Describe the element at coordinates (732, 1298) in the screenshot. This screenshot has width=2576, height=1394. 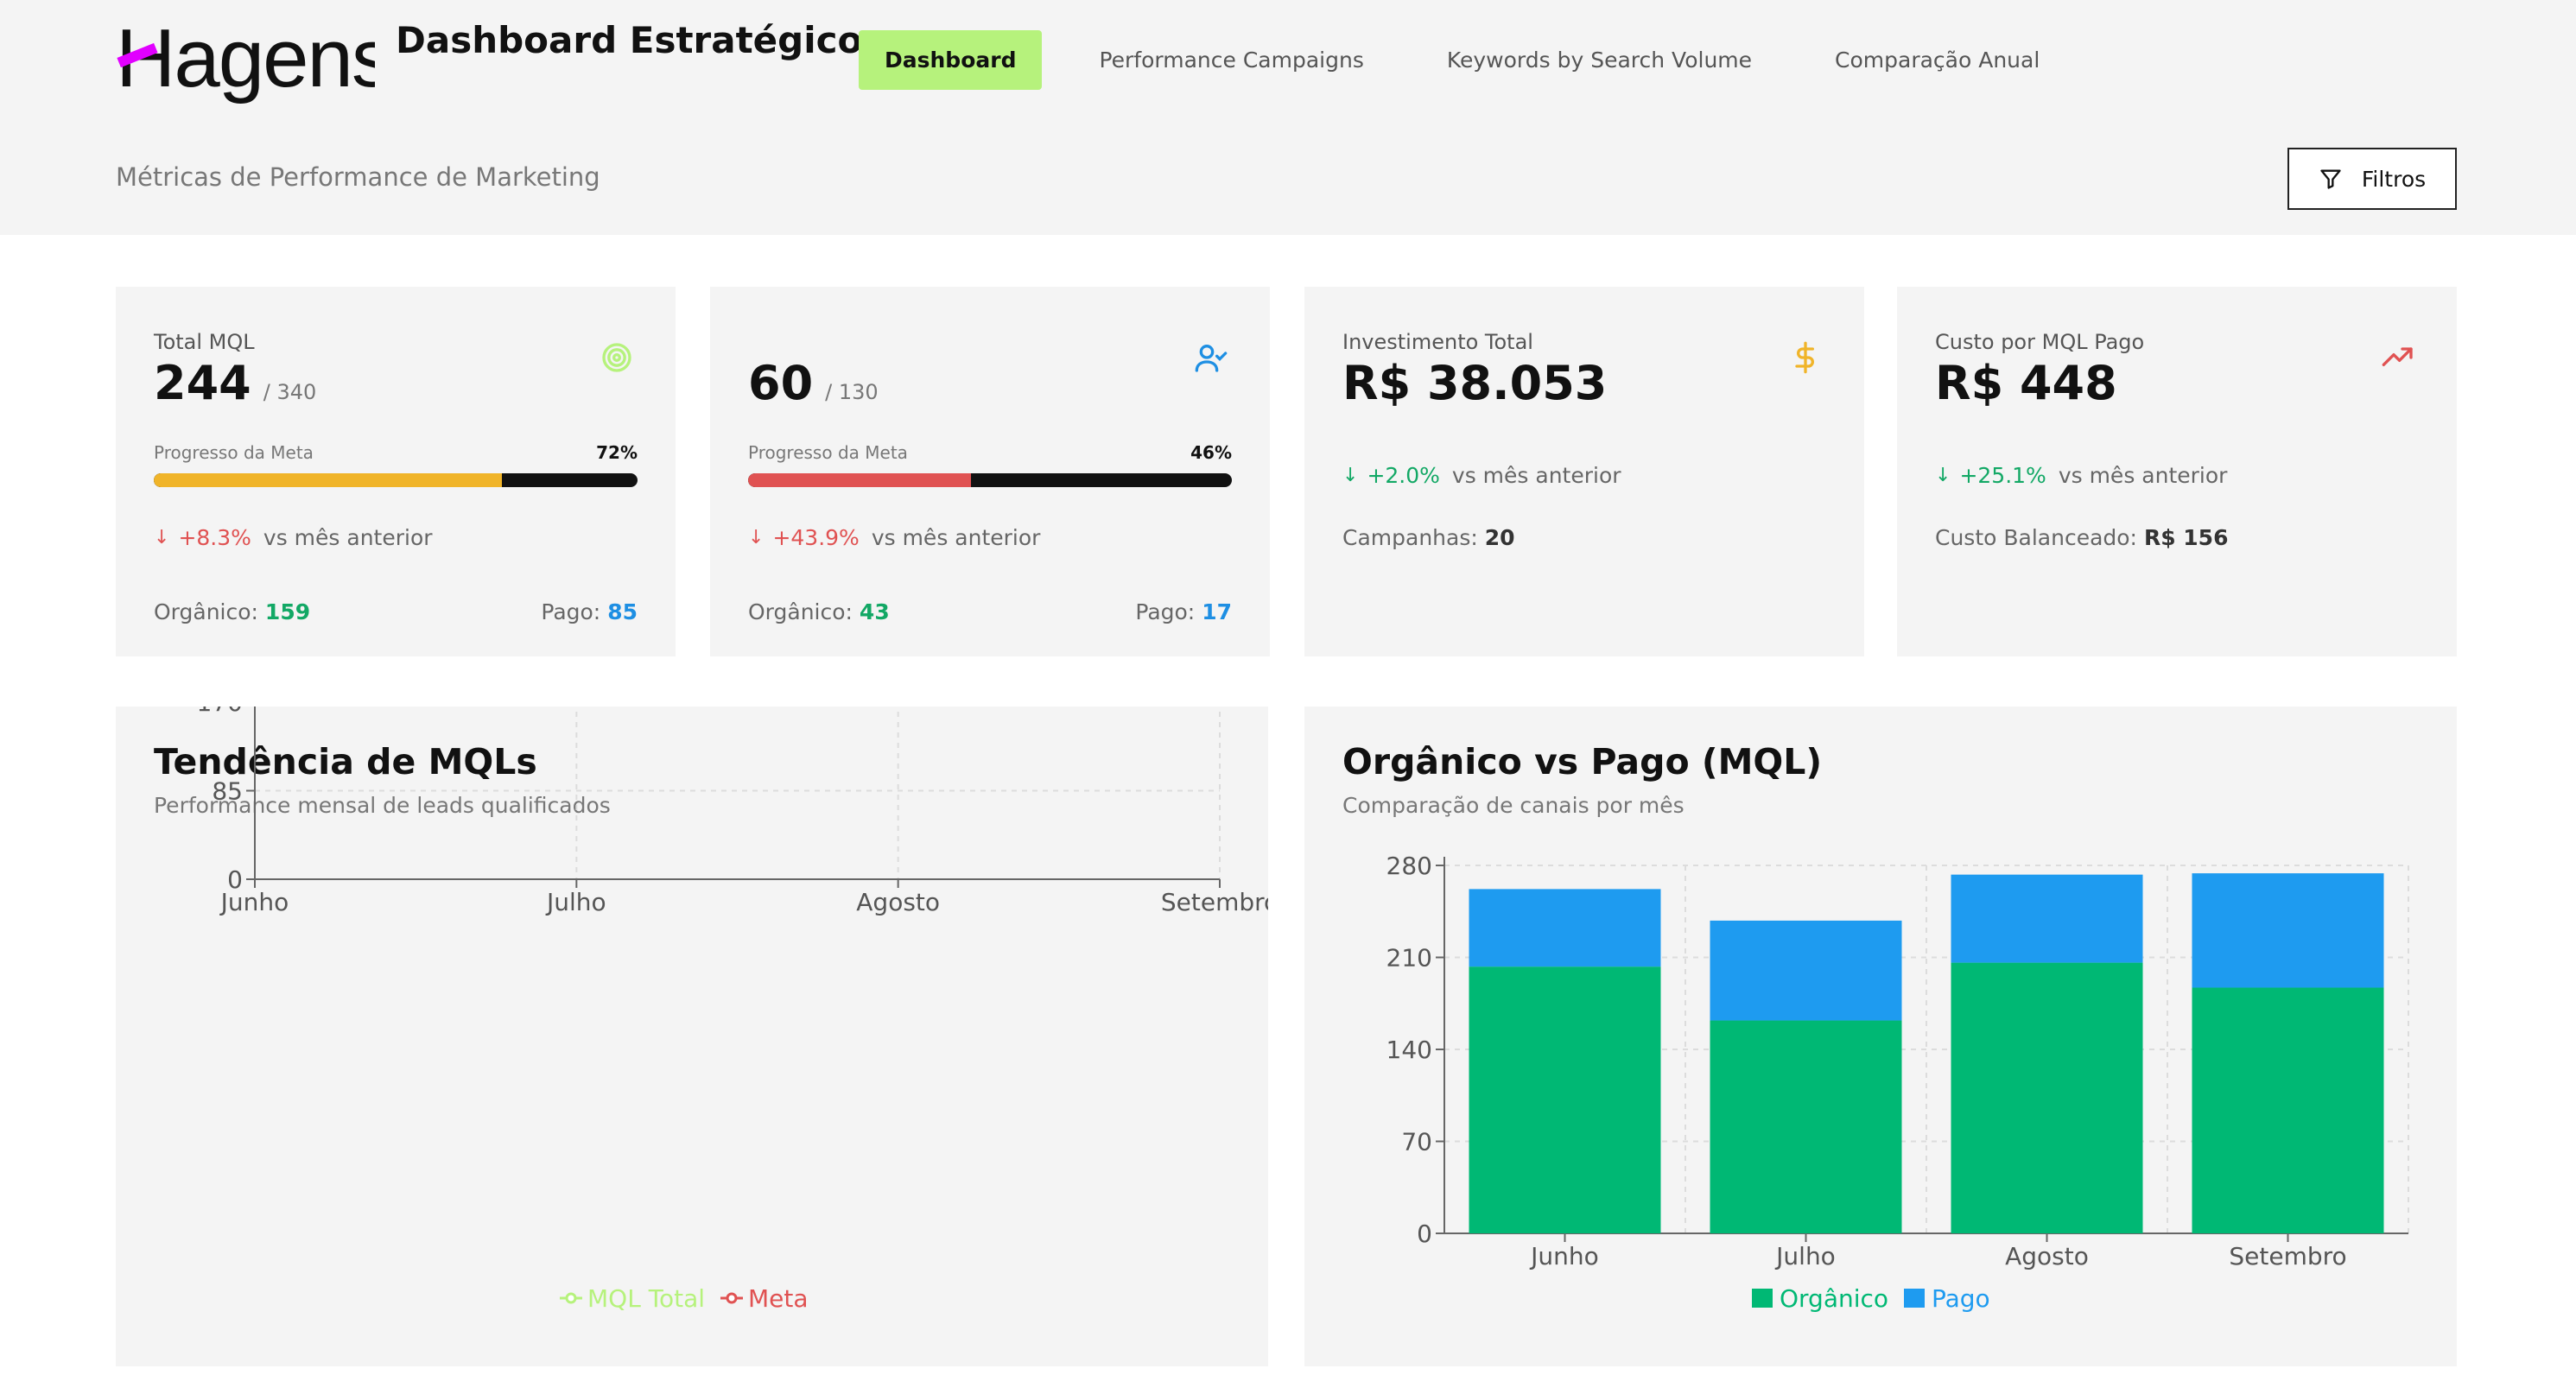
I see `legend-meta-dot` at that location.